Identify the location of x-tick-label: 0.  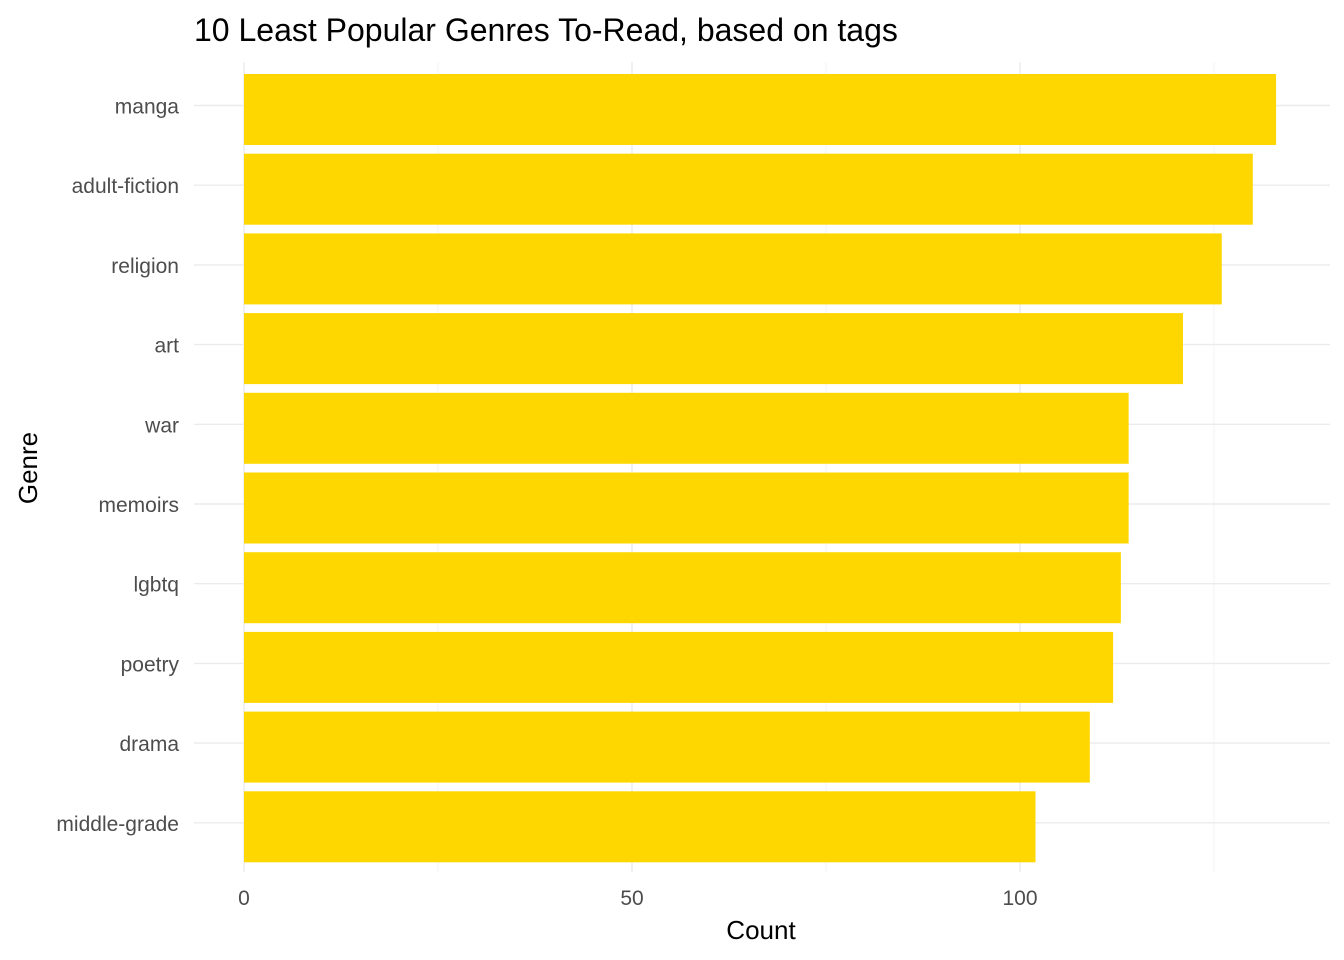
(244, 898).